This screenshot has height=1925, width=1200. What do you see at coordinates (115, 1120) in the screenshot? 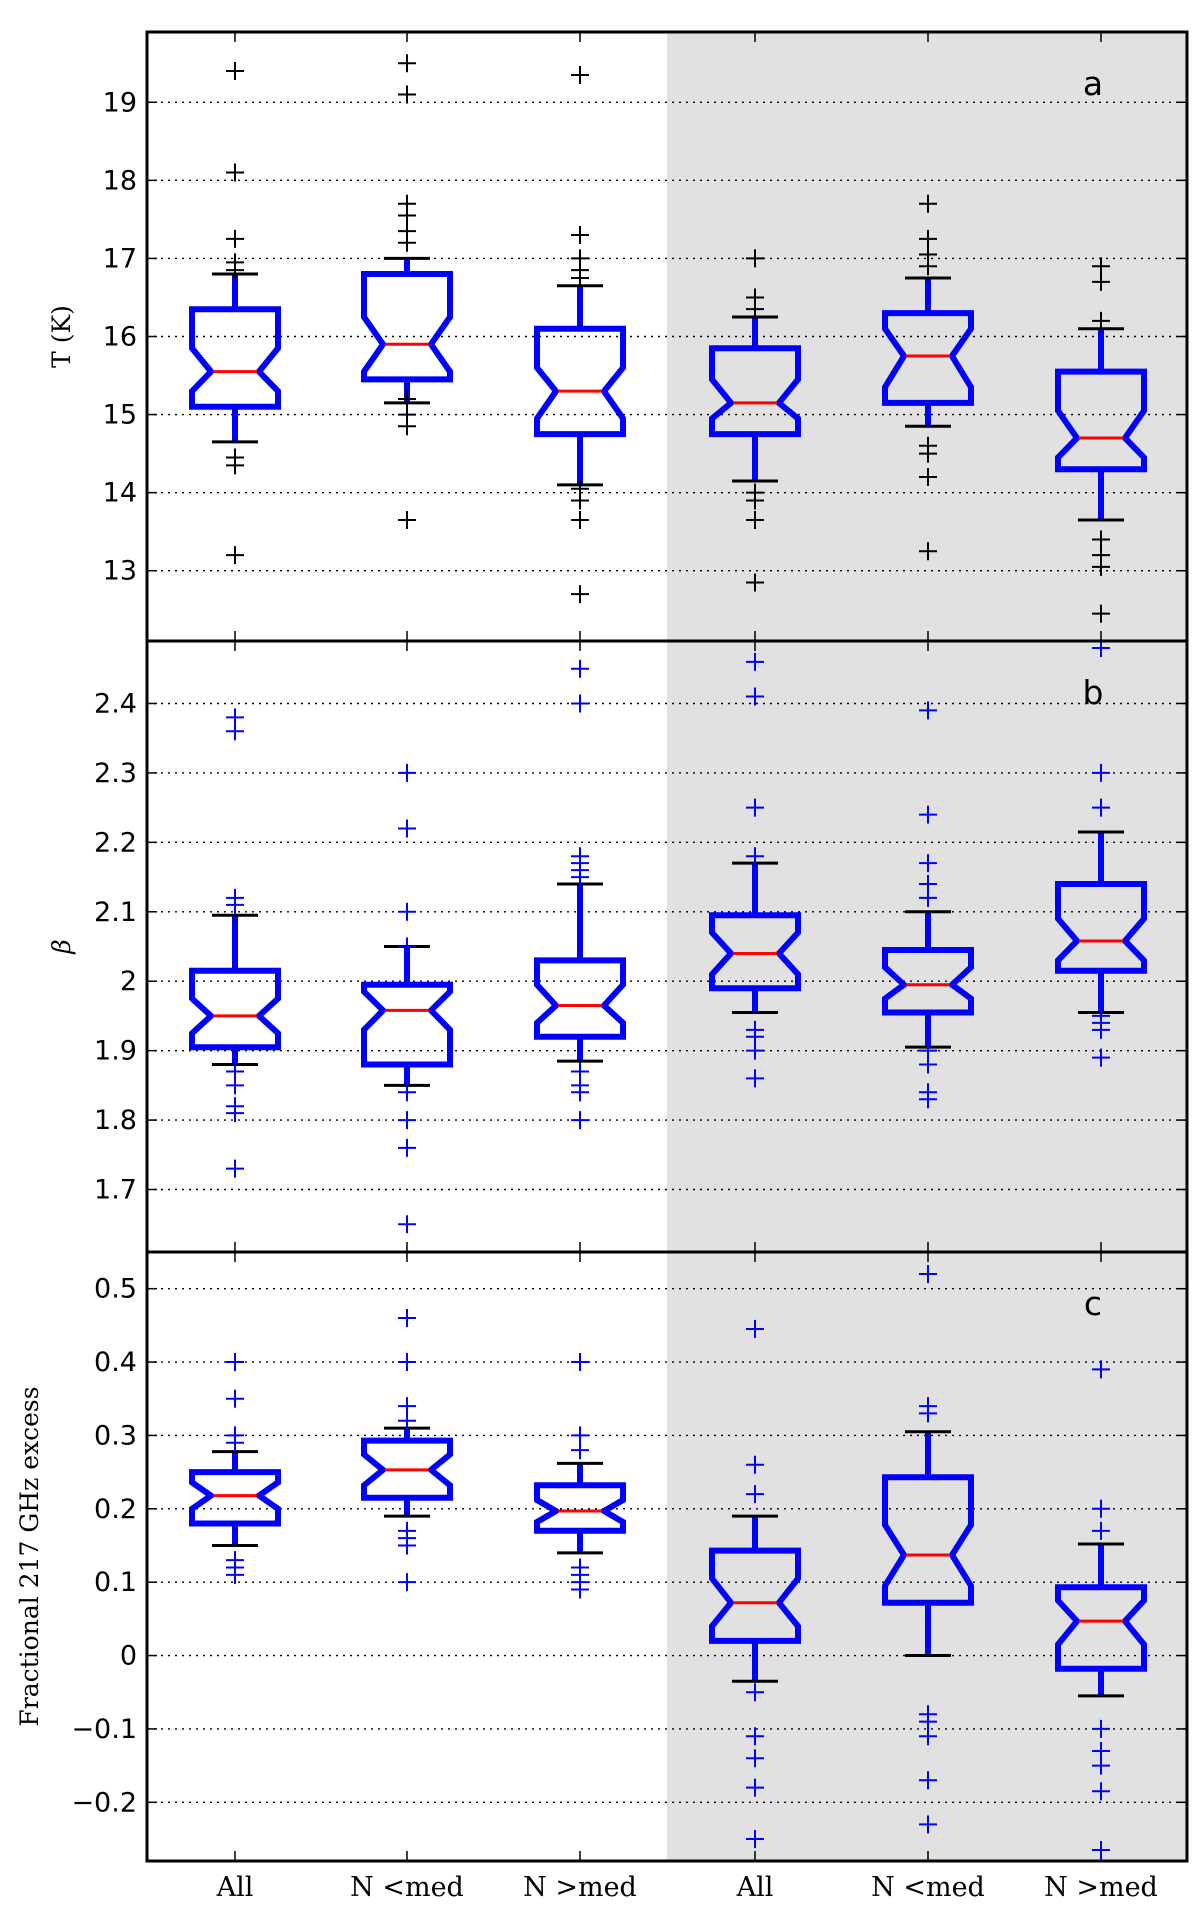
I see `y-tick-label: 1.8` at bounding box center [115, 1120].